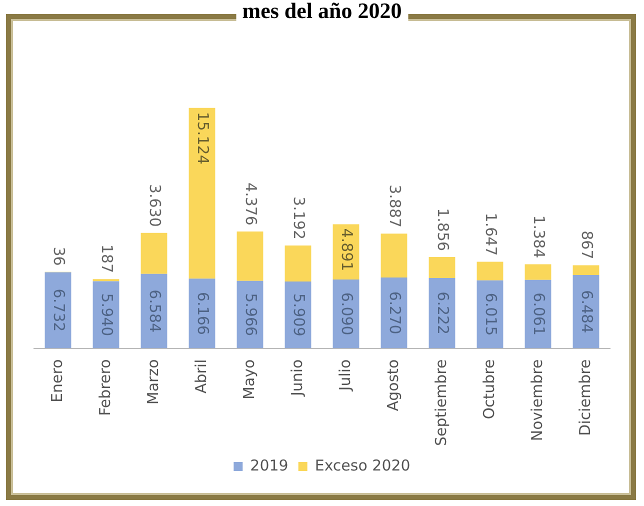 The width and height of the screenshot is (644, 506). I want to click on x-tick-label: Agosto, so click(393, 385).